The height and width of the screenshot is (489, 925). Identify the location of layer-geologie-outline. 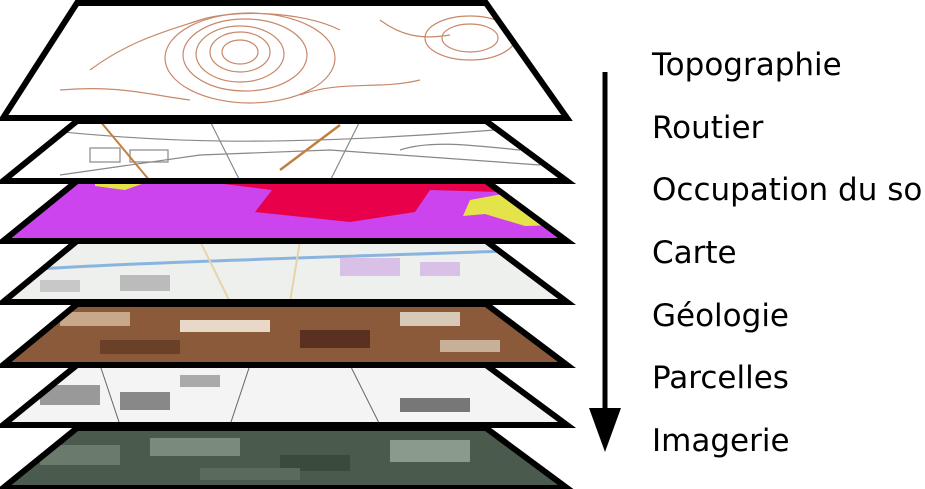
(288, 334).